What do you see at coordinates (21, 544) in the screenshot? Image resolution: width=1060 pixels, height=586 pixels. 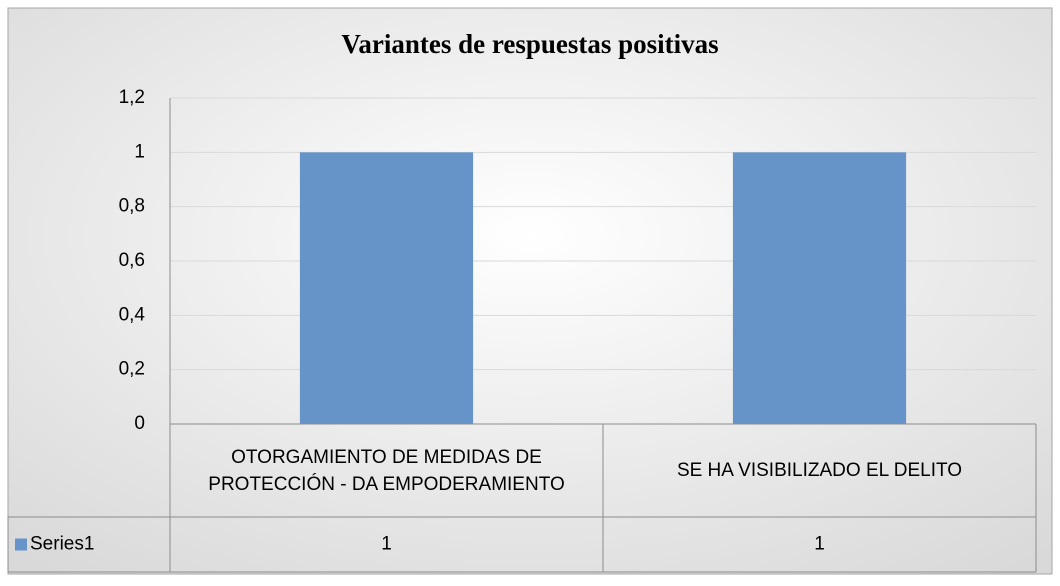 I see `legend-key` at bounding box center [21, 544].